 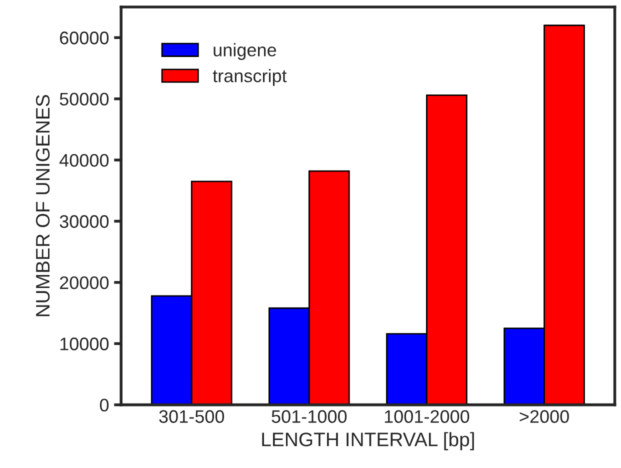 I want to click on x-tick-label: >2000, so click(x=544, y=416).